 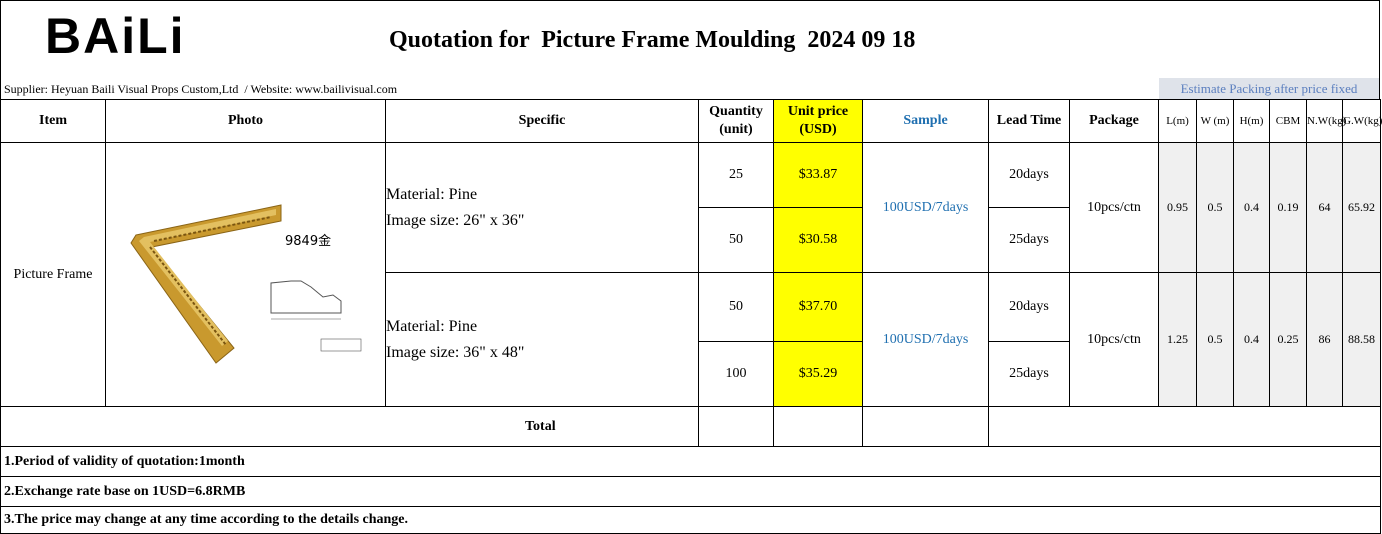 What do you see at coordinates (1324, 339) in the screenshot?
I see `packing-dimension: 86` at bounding box center [1324, 339].